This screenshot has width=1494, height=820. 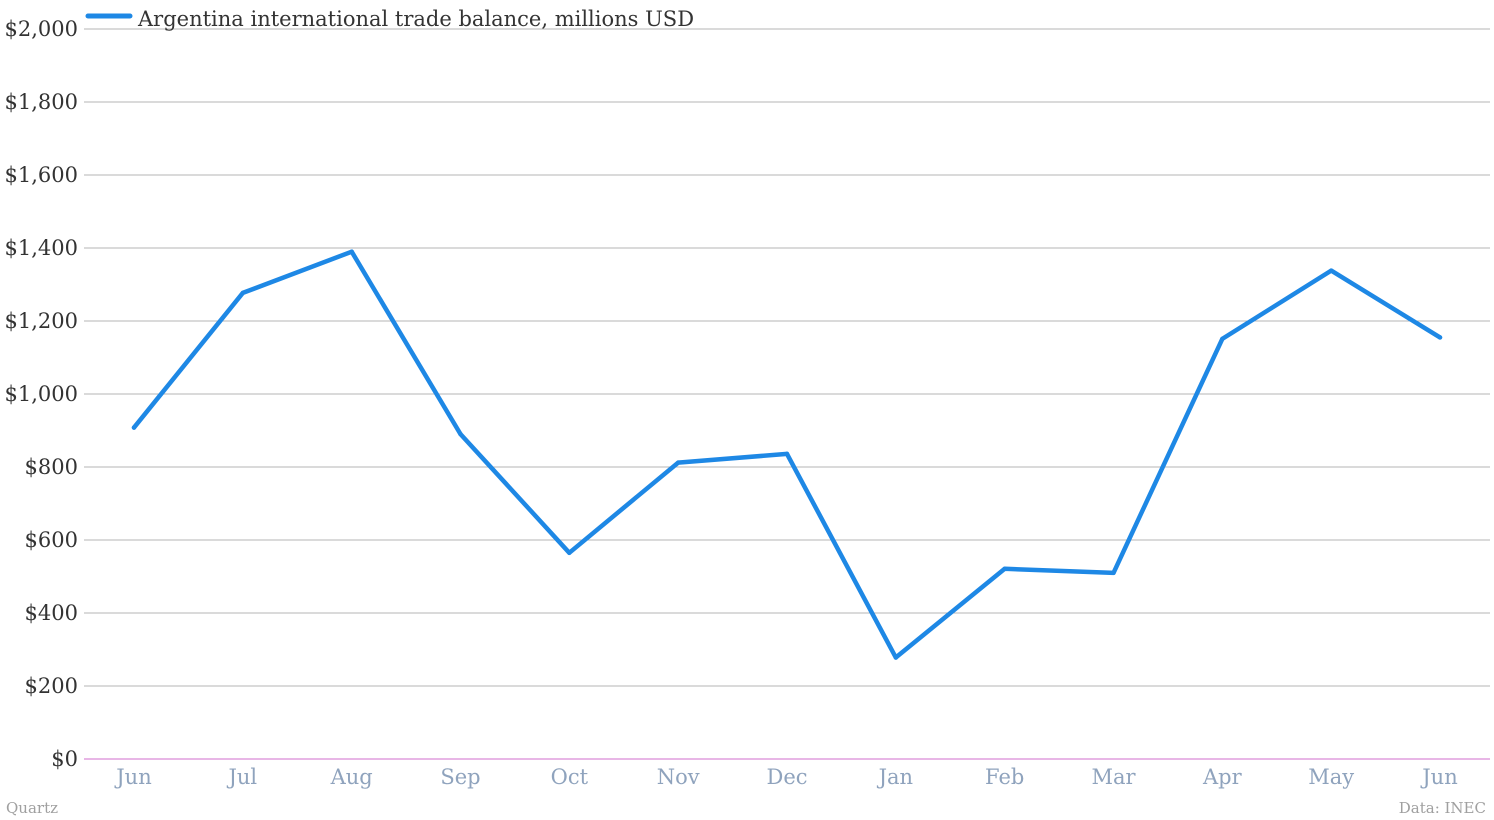 What do you see at coordinates (51, 540) in the screenshot?
I see `y-tick-label: $600` at bounding box center [51, 540].